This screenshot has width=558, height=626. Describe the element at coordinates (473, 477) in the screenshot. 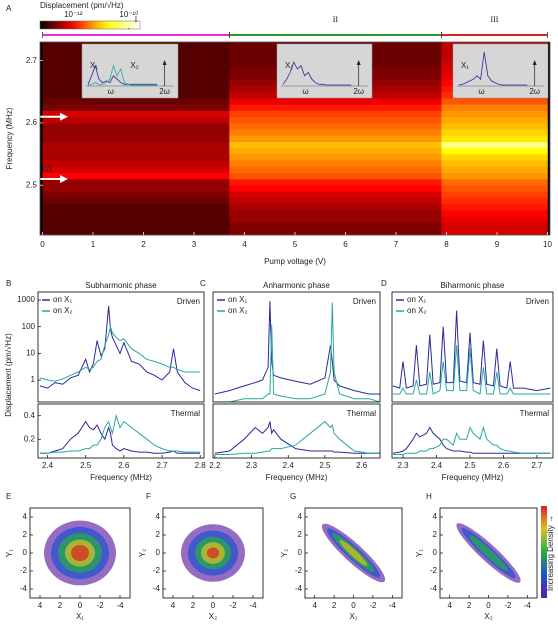

I see `x-axis-label: Frequency (MHz)` at that location.